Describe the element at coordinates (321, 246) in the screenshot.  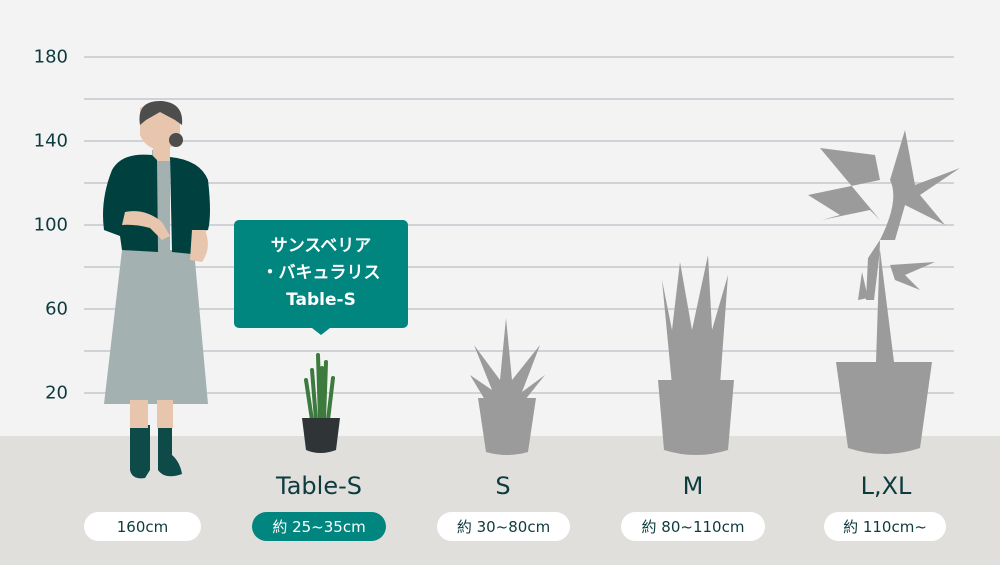
I see `callout-line: サンスベリア` at that location.